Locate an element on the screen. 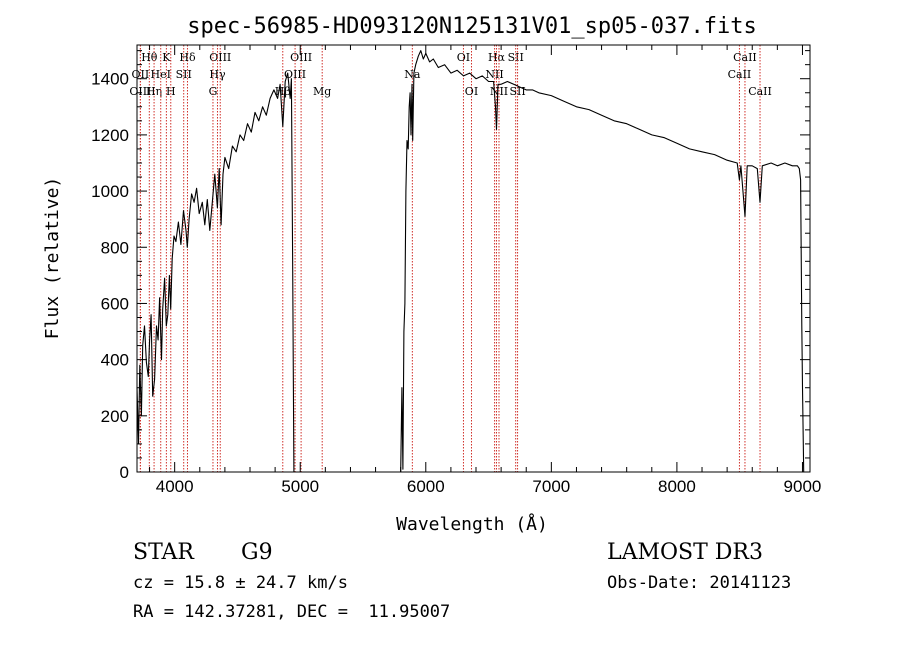  line-marker-label-12: Hβ is located at coordinates (283, 91).